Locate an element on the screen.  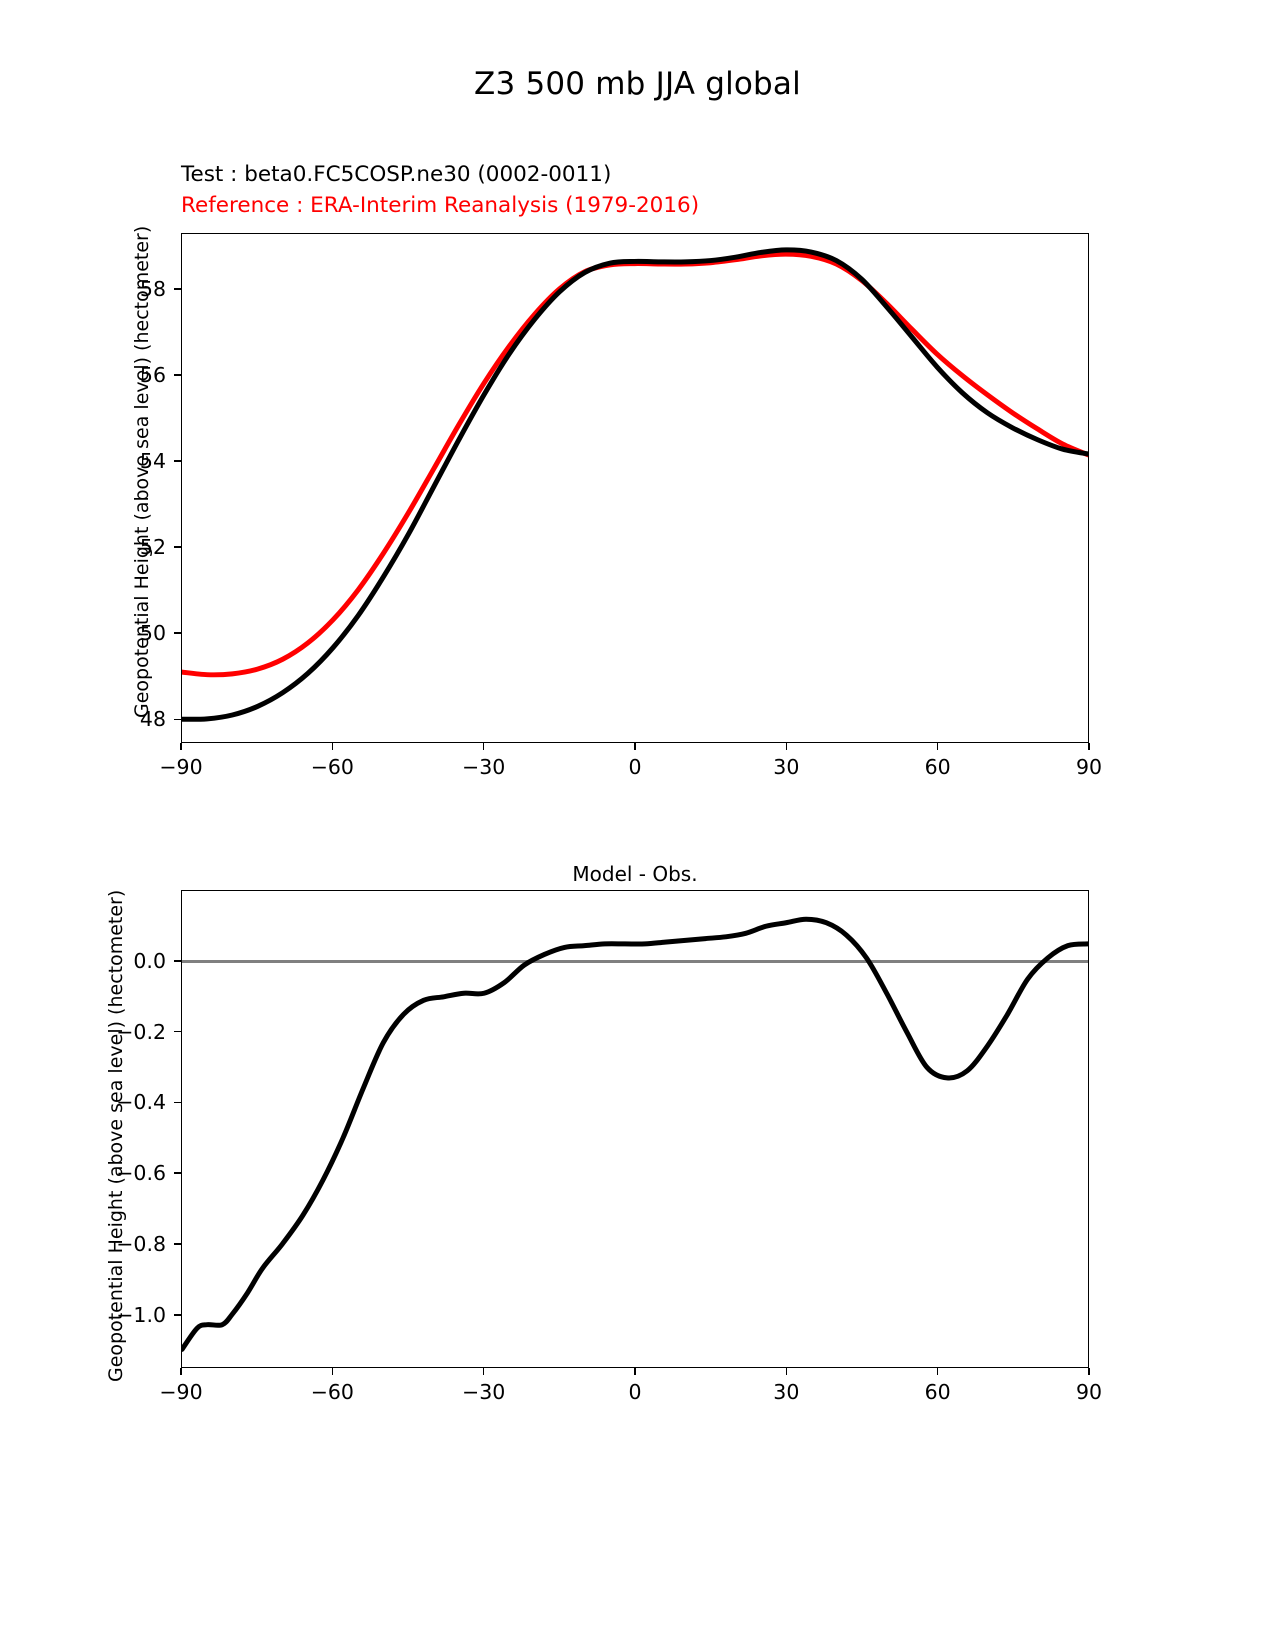
y-tick-label: 50 is located at coordinates (152, 633).